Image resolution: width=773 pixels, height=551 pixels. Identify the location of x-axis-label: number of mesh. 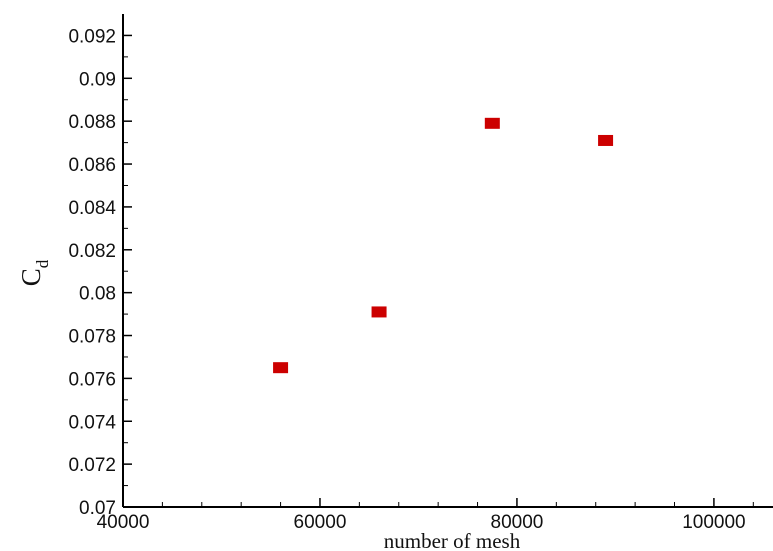
(452, 540).